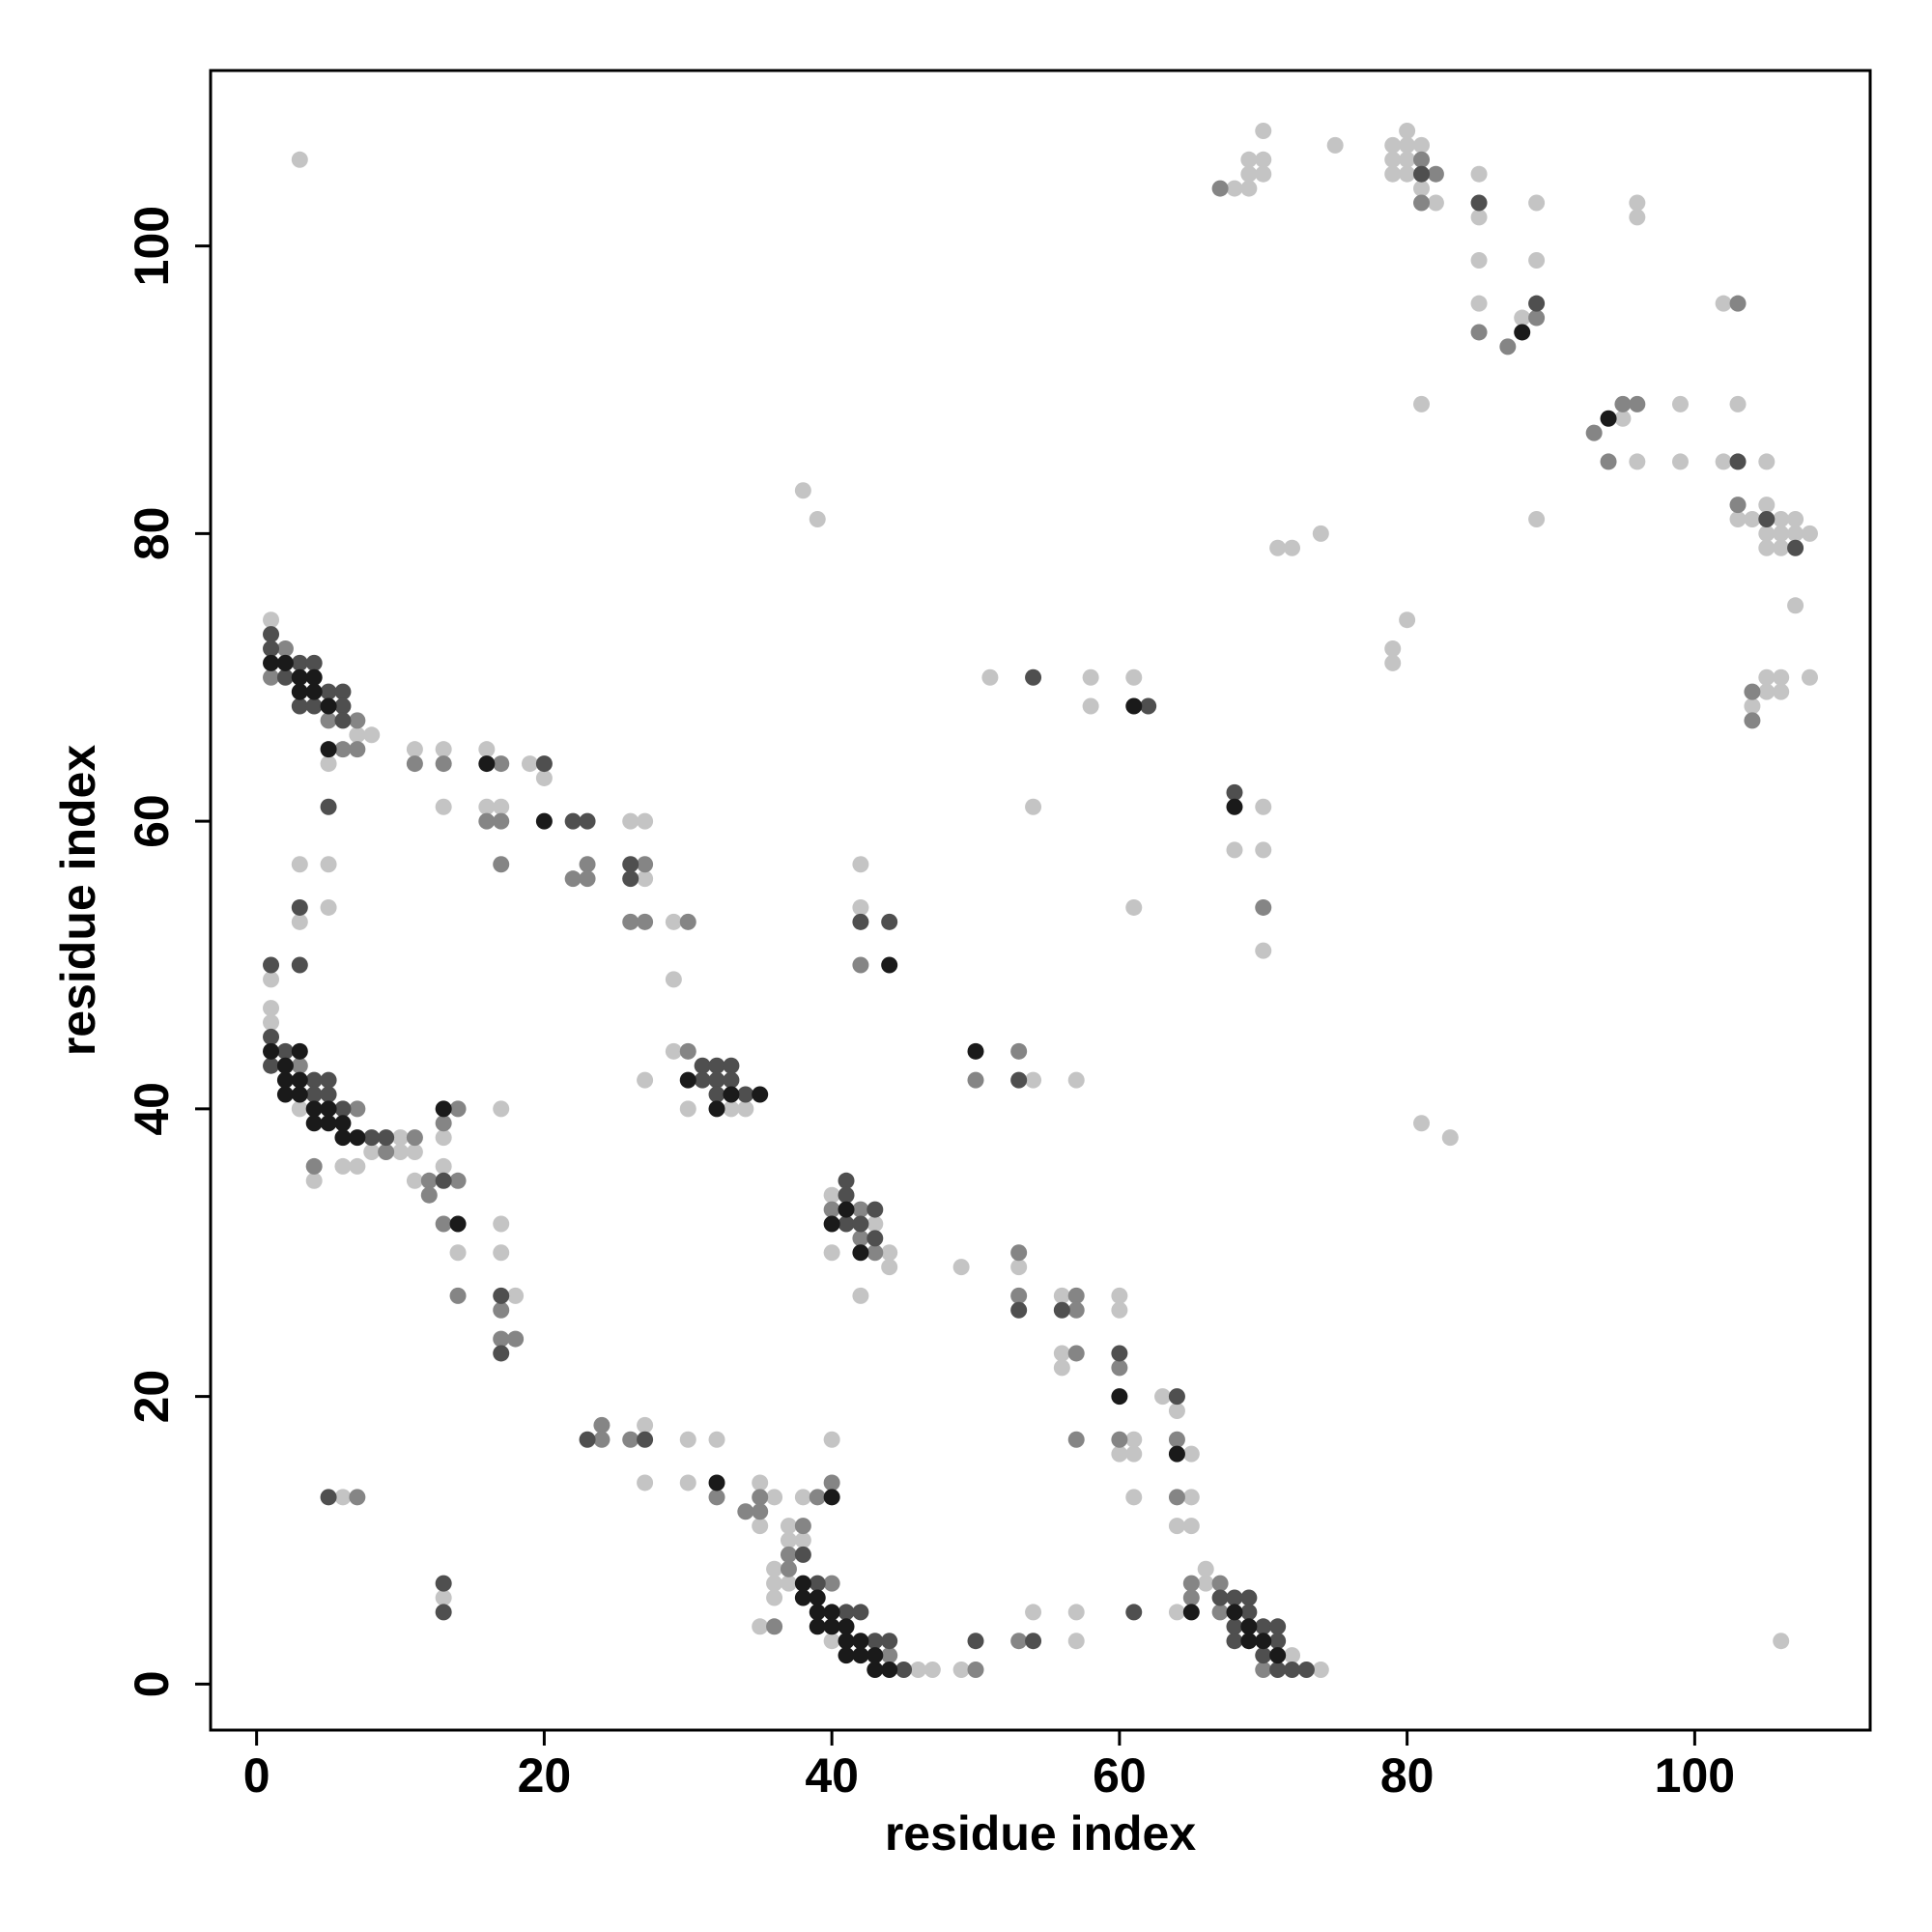 The width and height of the screenshot is (1932, 1932). I want to click on x-tick-label: 100, so click(1695, 1775).